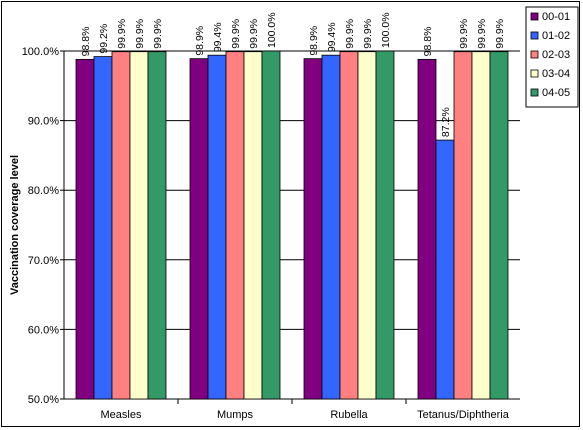  Describe the element at coordinates (556, 74) in the screenshot. I see `legend-label: 03-04` at that location.